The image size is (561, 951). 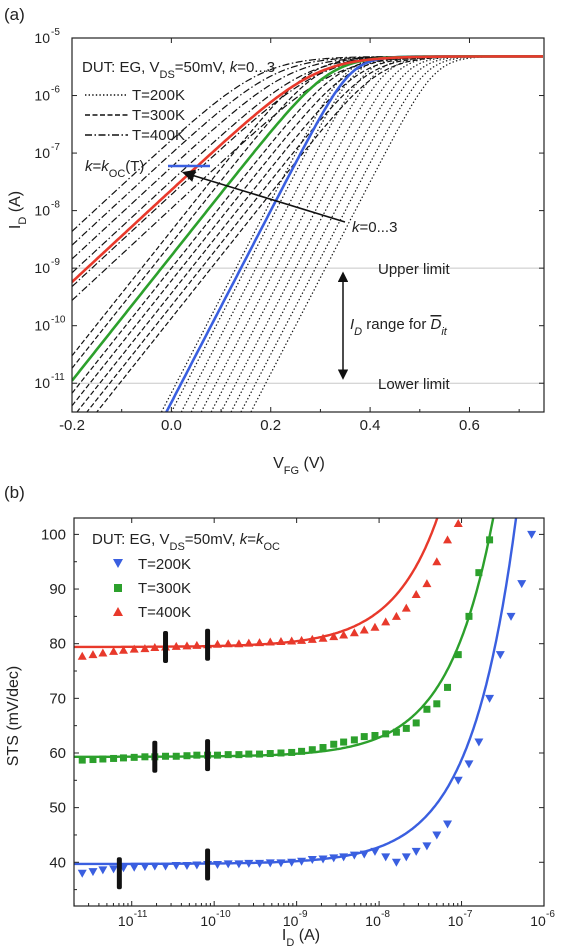 What do you see at coordinates (468, 914) in the screenshot?
I see `x-tick-super-b: -7` at bounding box center [468, 914].